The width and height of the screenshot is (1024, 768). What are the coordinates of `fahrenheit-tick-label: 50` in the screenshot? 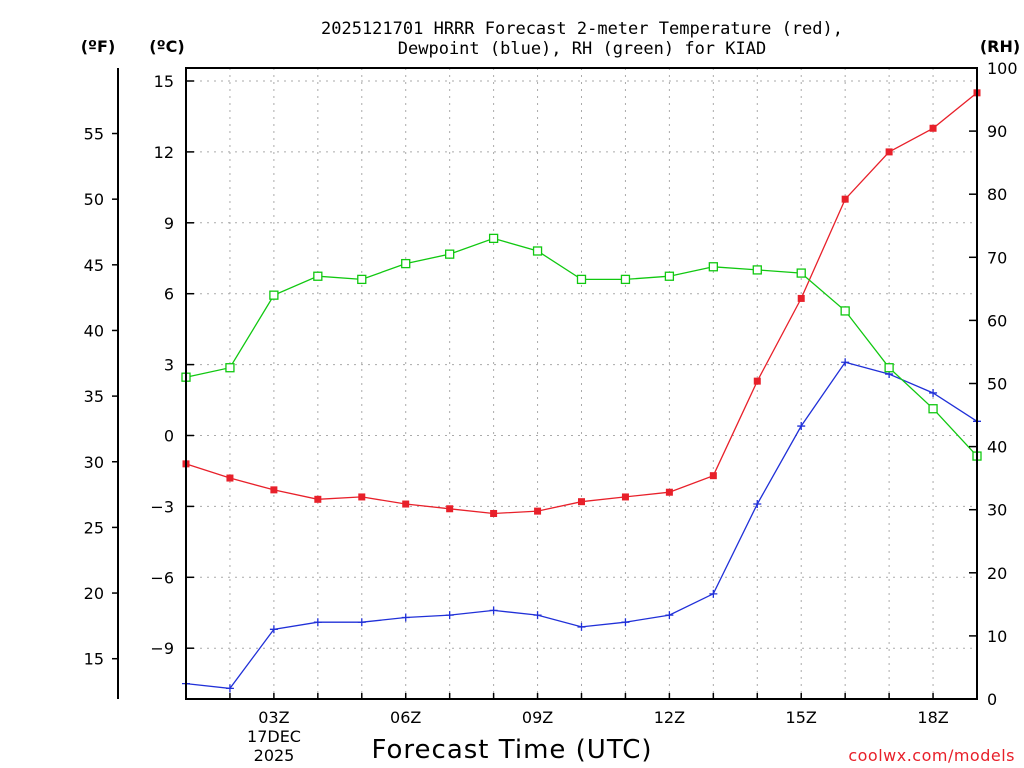 It's located at (94, 199).